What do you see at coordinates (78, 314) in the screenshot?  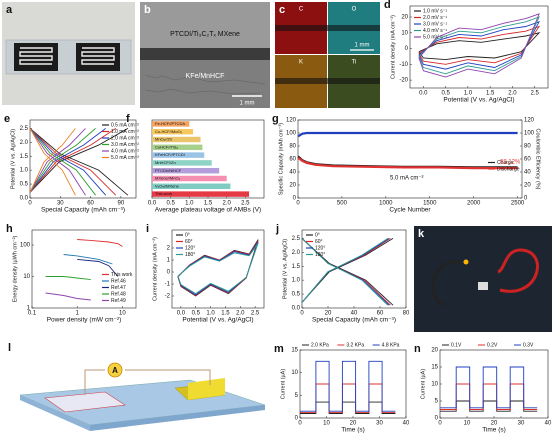 I see `x-tick-label: 1` at bounding box center [78, 314].